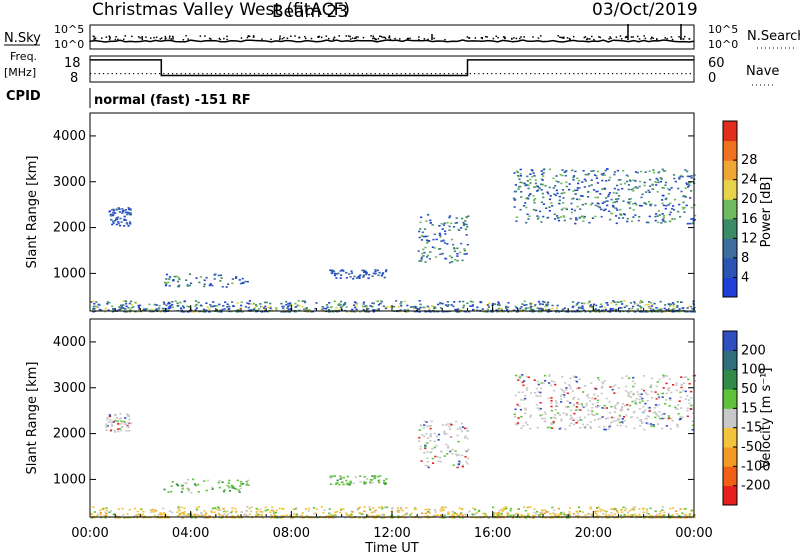 This screenshot has width=800, height=554. What do you see at coordinates (69, 136) in the screenshot?
I see `y-tick-label: 4000` at bounding box center [69, 136].